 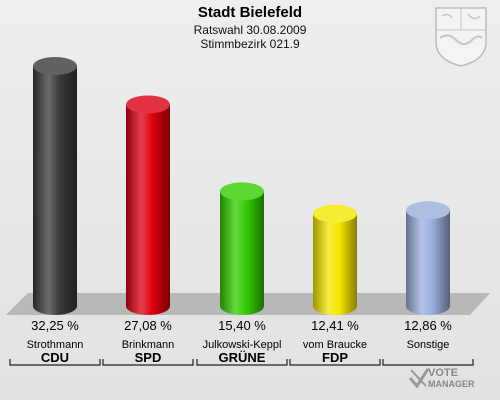 What do you see at coordinates (335, 345) in the screenshot?
I see `category-label-4: vom Braucke` at bounding box center [335, 345].